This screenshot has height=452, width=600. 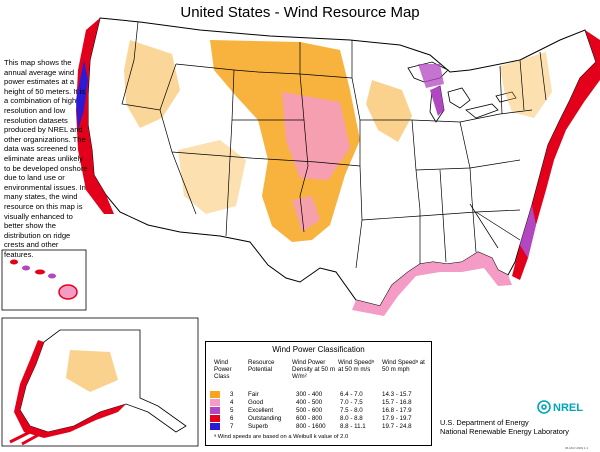 I want to click on legend-header-class: Wind Power Class, so click(x=223, y=369).